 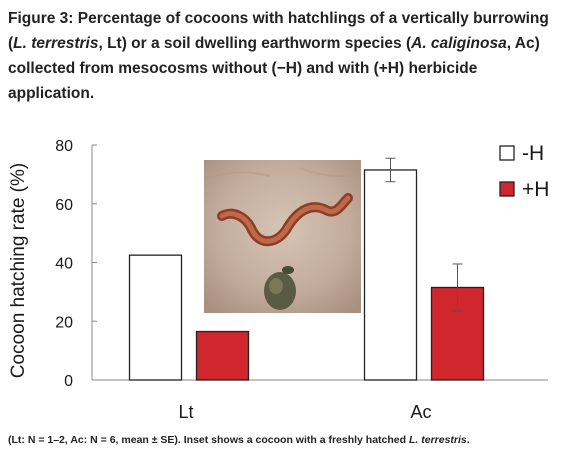 What do you see at coordinates (18, 270) in the screenshot?
I see `y-axis-label: Cocoon hatching rate (%)` at bounding box center [18, 270].